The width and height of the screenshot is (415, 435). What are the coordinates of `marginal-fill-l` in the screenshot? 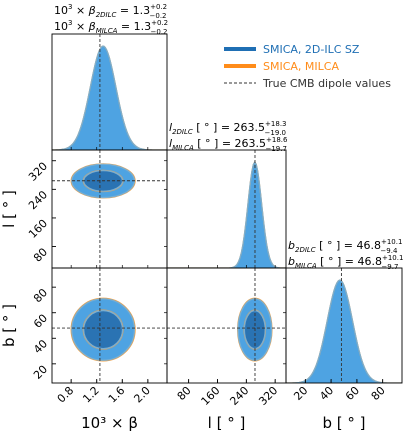 It's located at (226, 215).